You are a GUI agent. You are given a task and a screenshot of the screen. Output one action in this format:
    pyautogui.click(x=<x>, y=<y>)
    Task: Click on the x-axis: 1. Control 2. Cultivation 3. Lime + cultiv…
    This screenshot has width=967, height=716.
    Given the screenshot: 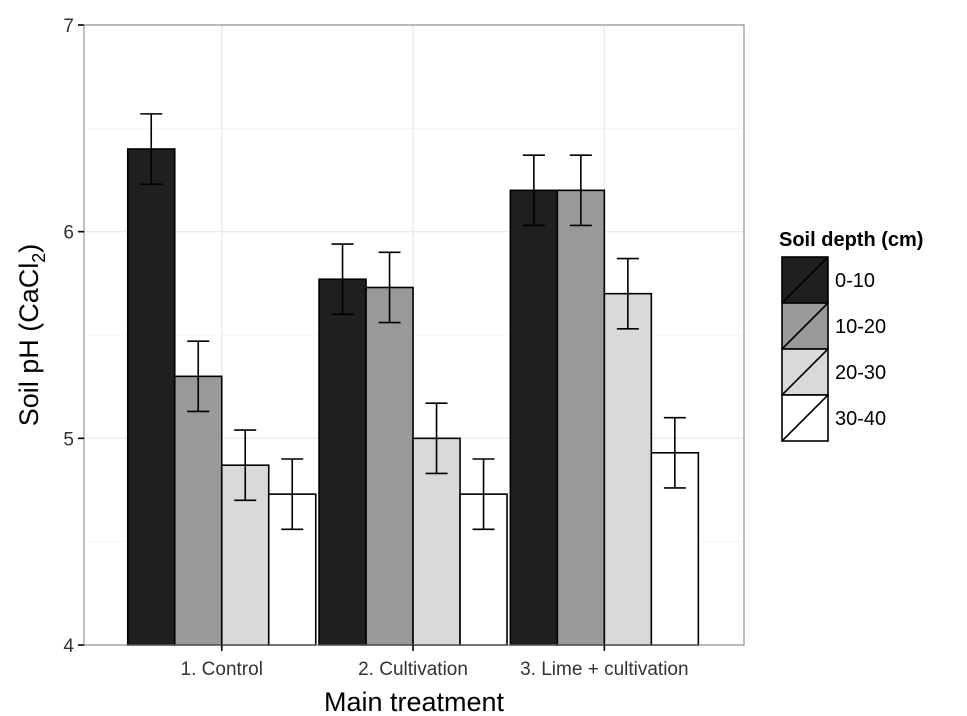 What is the action you would take?
    pyautogui.click(x=435, y=662)
    